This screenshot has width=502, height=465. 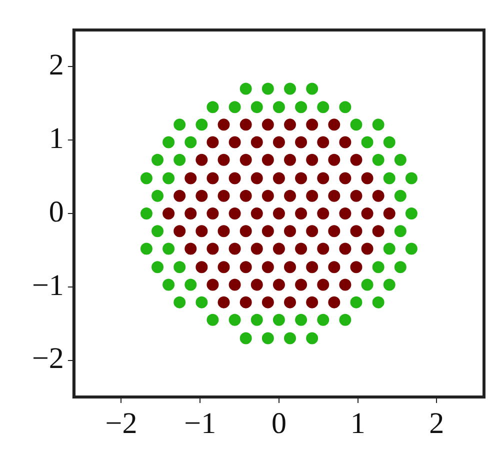 What do you see at coordinates (48, 359) in the screenshot?
I see `y-tick-label: −2` at bounding box center [48, 359].